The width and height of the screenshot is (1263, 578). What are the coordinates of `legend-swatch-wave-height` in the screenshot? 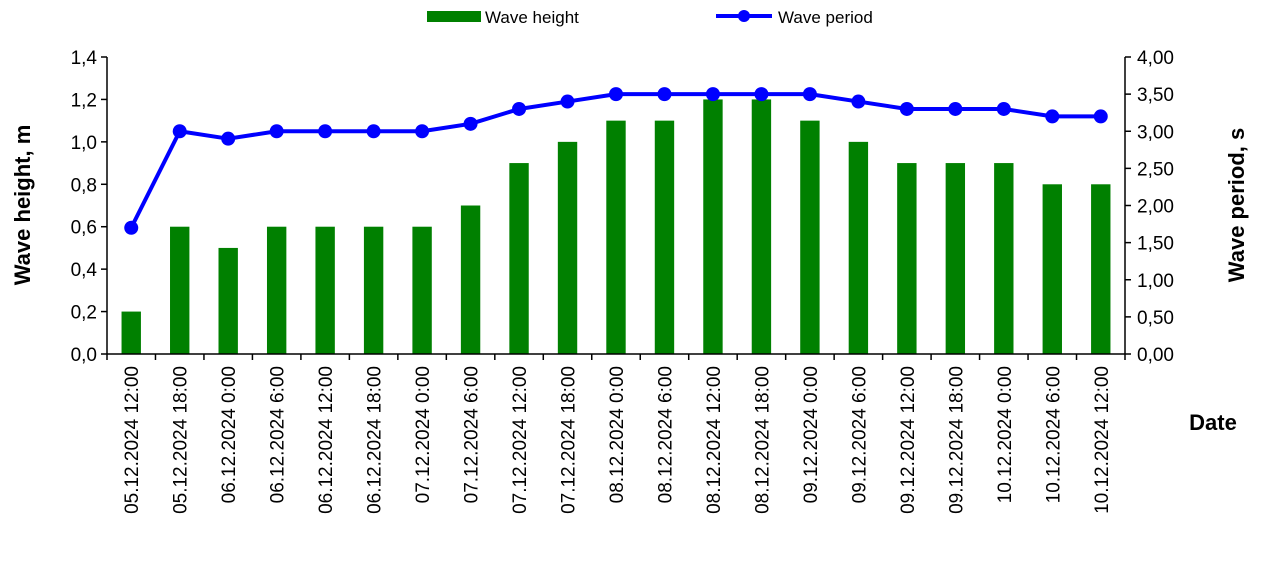 It's located at (454, 16).